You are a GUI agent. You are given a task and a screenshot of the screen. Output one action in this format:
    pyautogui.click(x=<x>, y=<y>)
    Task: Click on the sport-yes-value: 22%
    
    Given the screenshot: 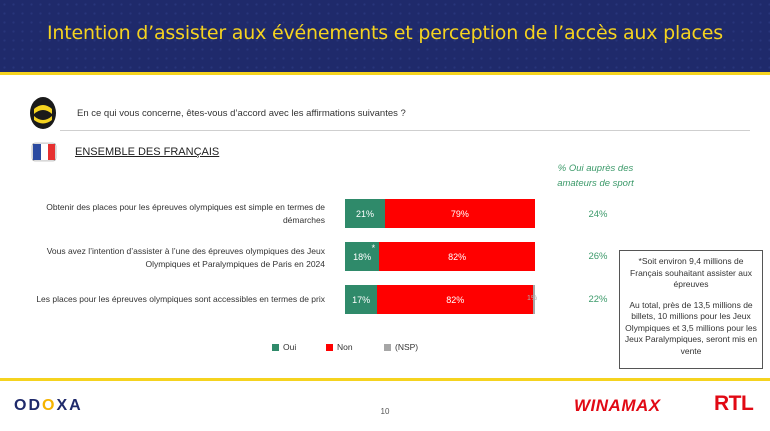 What is the action you would take?
    pyautogui.click(x=598, y=299)
    